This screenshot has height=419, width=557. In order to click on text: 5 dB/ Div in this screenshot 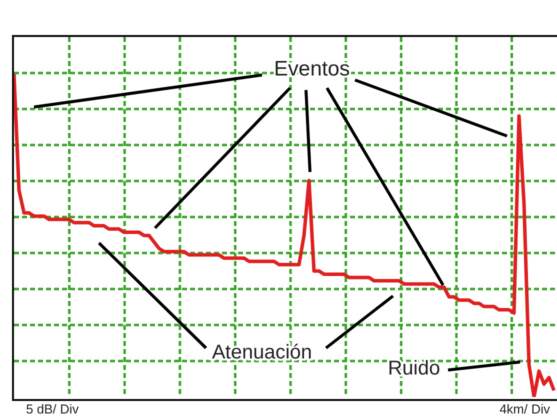, I will do `click(53, 408)`.